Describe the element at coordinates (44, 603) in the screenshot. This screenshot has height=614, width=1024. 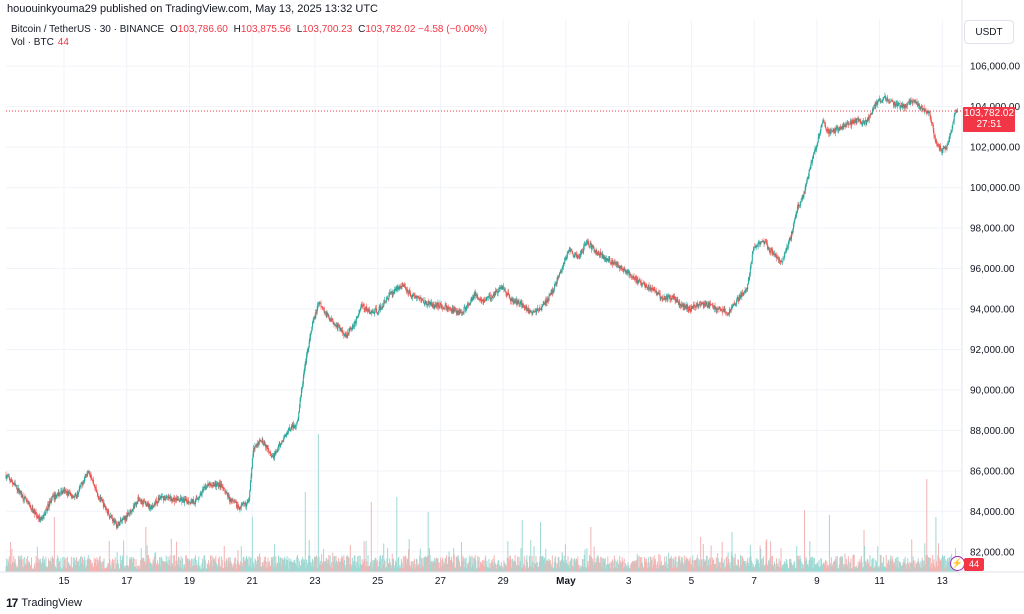
I see `tradingview-logo: 17 TradingView` at that location.